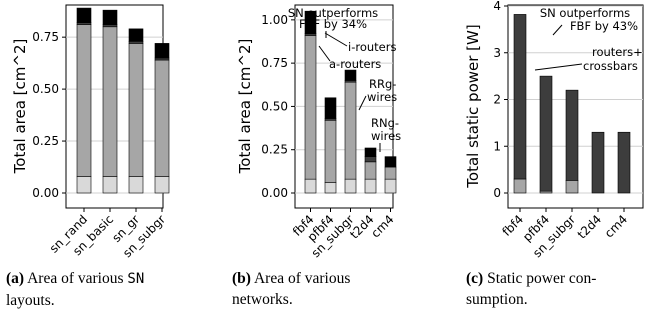 This screenshot has width=652, height=330. What do you see at coordinates (372, 47) in the screenshot?
I see `annotation-i-routers: i-routers` at bounding box center [372, 47].